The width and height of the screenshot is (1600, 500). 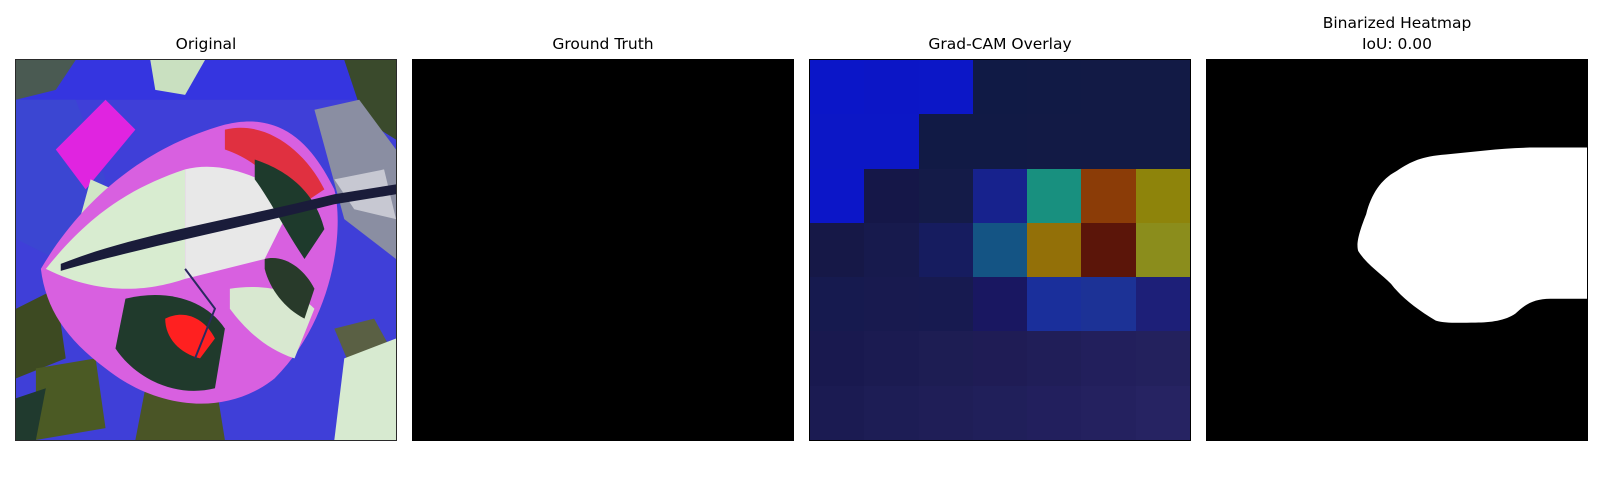 What do you see at coordinates (1397, 44) in the screenshot?
I see `iou-label: IoU: 0.00` at bounding box center [1397, 44].